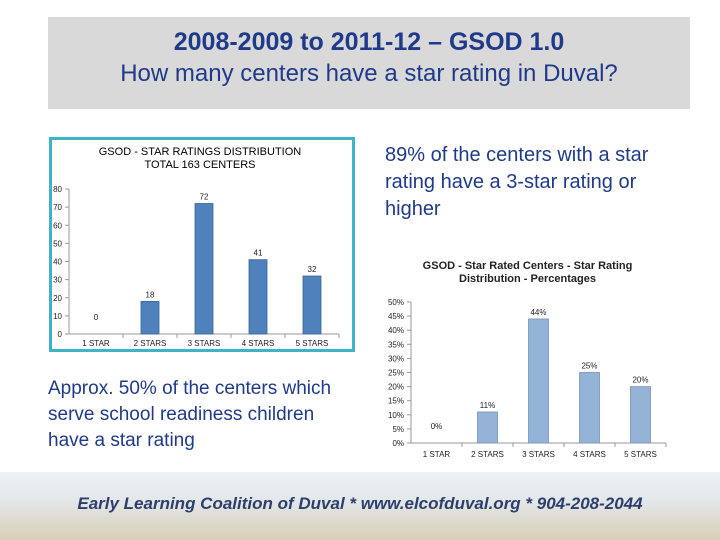  What do you see at coordinates (396, 415) in the screenshot?
I see `chart2-y-tick-label: 10%` at bounding box center [396, 415].